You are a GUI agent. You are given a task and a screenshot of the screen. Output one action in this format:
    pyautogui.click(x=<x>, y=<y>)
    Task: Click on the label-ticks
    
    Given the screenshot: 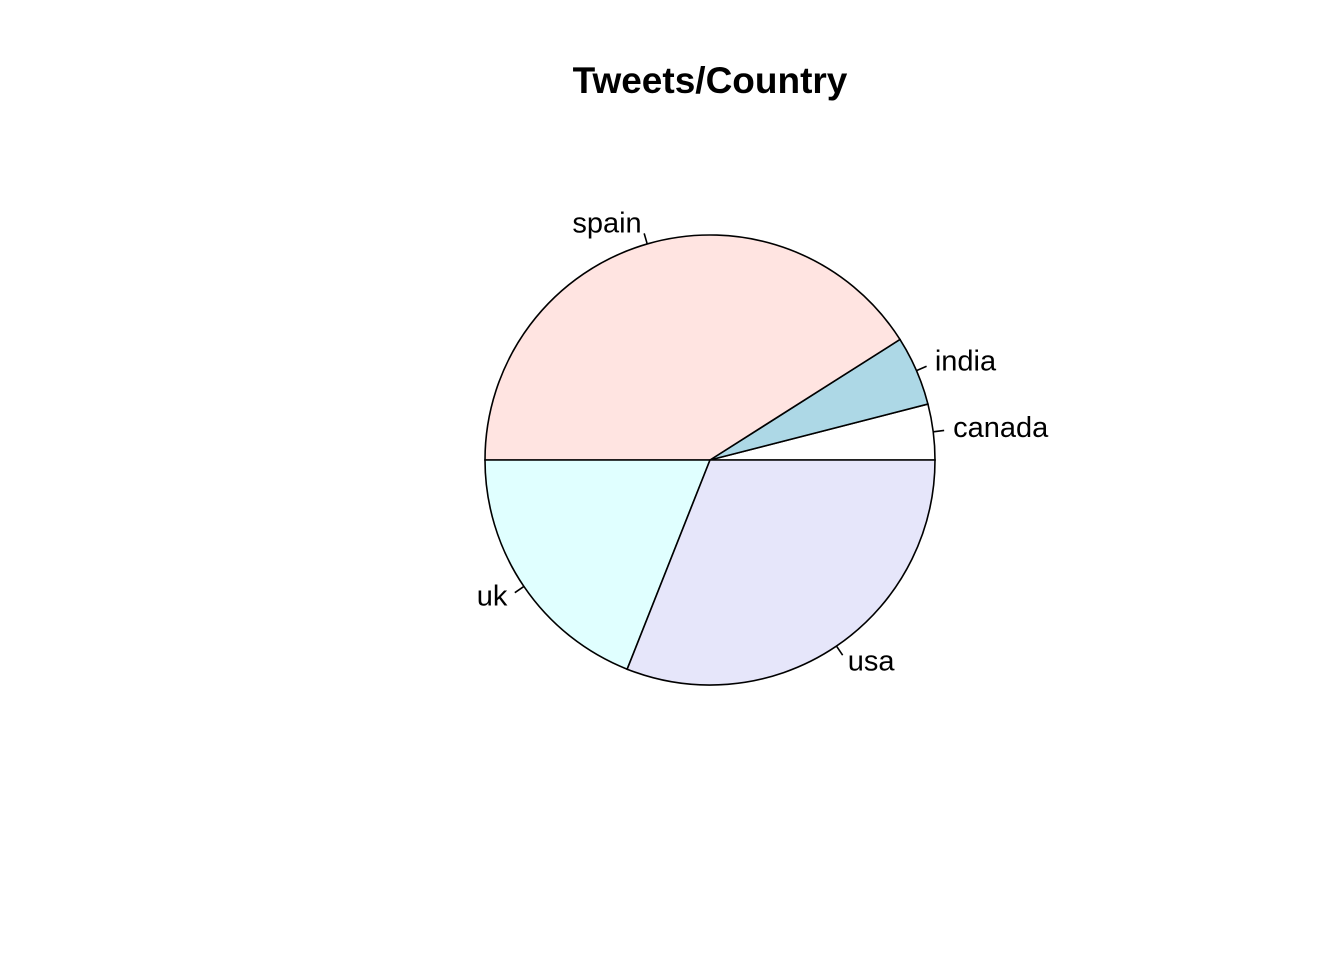 What is the action you would take?
    pyautogui.click(x=729, y=444)
    